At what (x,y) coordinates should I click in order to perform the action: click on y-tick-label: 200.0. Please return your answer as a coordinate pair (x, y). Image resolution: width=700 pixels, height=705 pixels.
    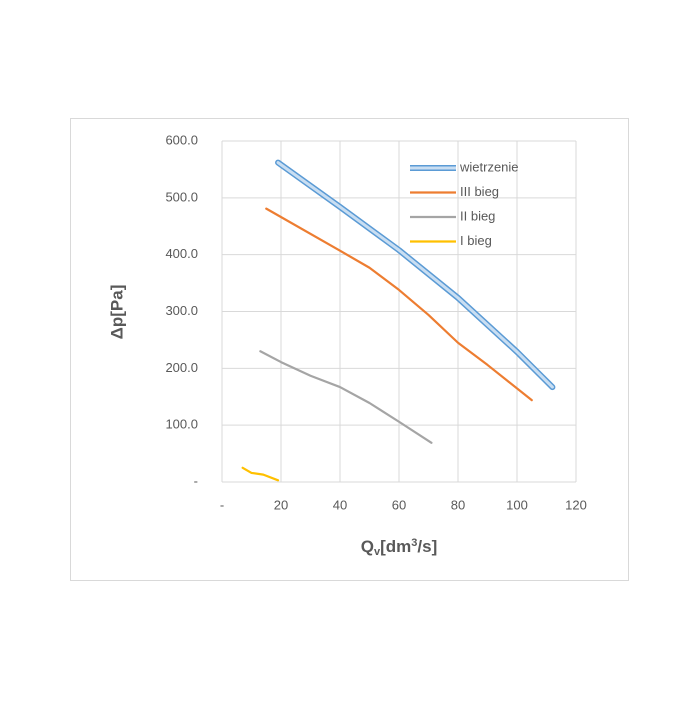
    Looking at the image, I should click on (181, 367).